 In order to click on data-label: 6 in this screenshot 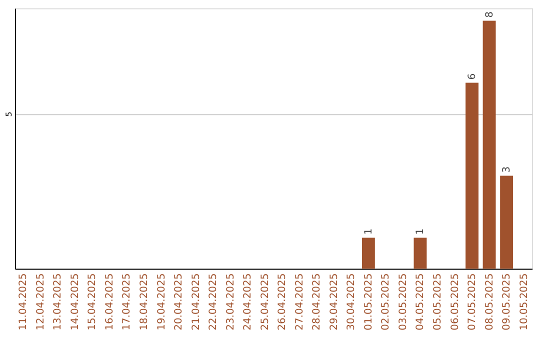, I will do `click(472, 76)`.